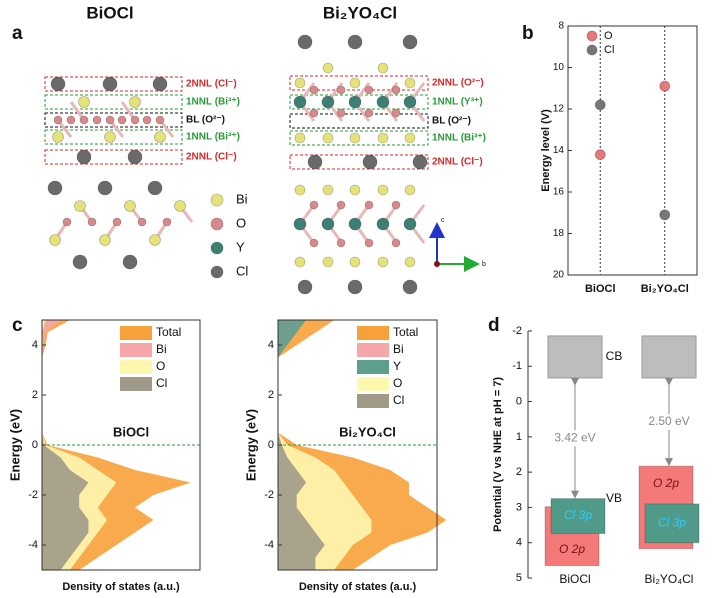 Image resolution: width=718 pixels, height=598 pixels. Describe the element at coordinates (484, 264) in the screenshot. I see `axis-label: b` at that location.